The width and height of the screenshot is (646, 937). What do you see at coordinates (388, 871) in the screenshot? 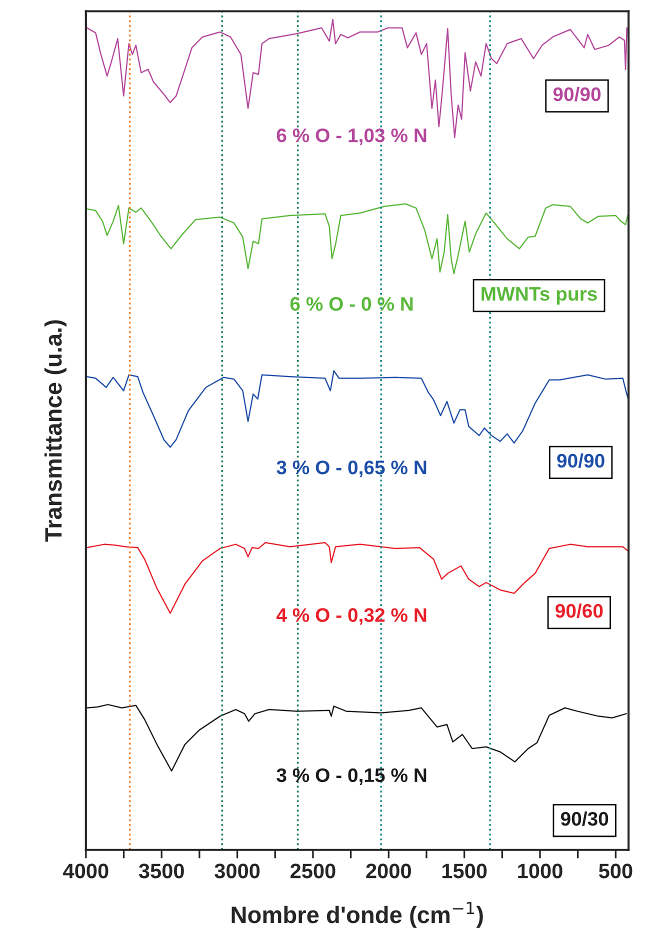
I see `x-tick-label: 2000` at bounding box center [388, 871].